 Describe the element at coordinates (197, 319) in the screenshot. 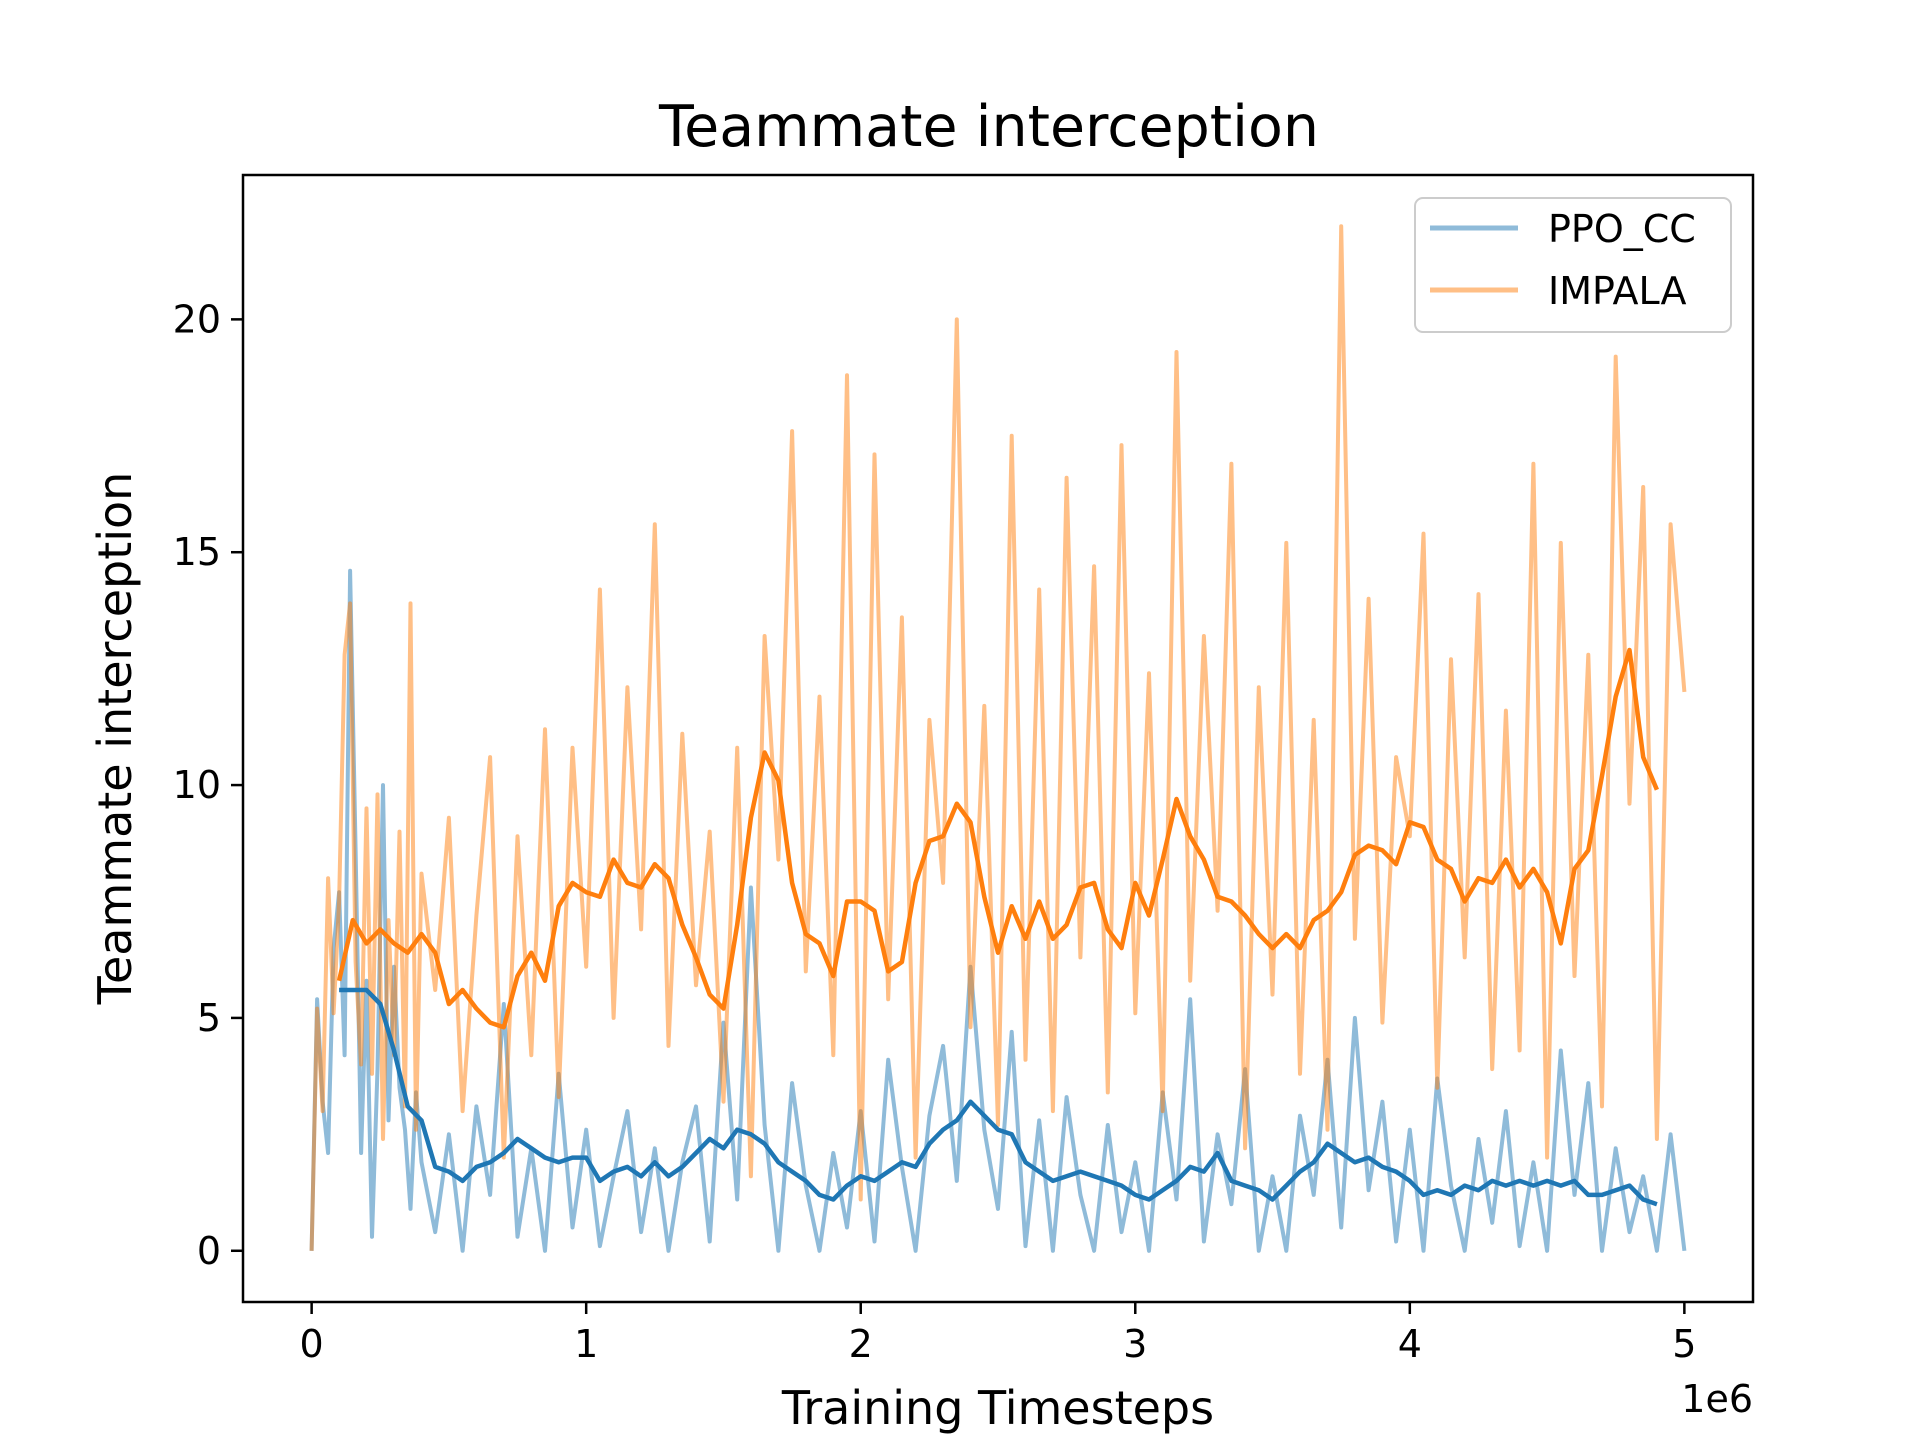

I see `y-tick-label: 20` at that location.